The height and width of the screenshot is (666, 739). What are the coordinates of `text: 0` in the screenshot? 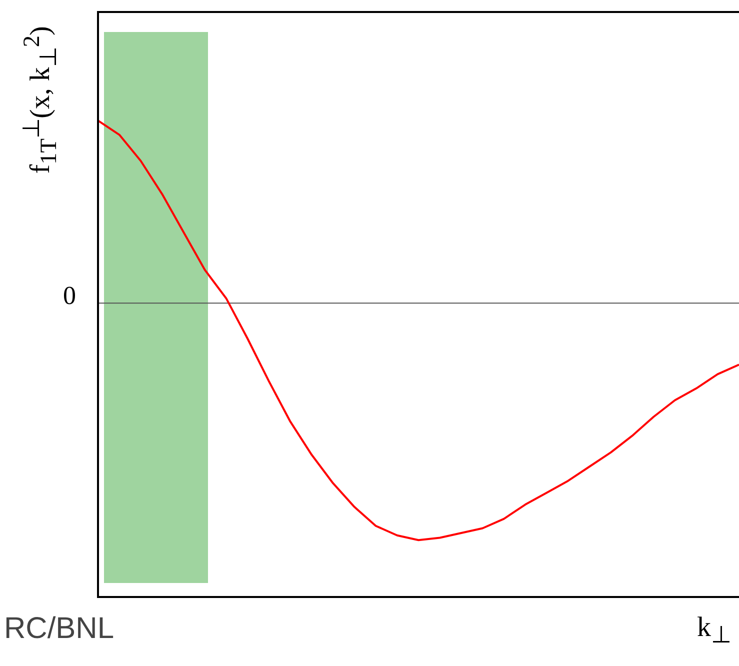 It's located at (69, 295).